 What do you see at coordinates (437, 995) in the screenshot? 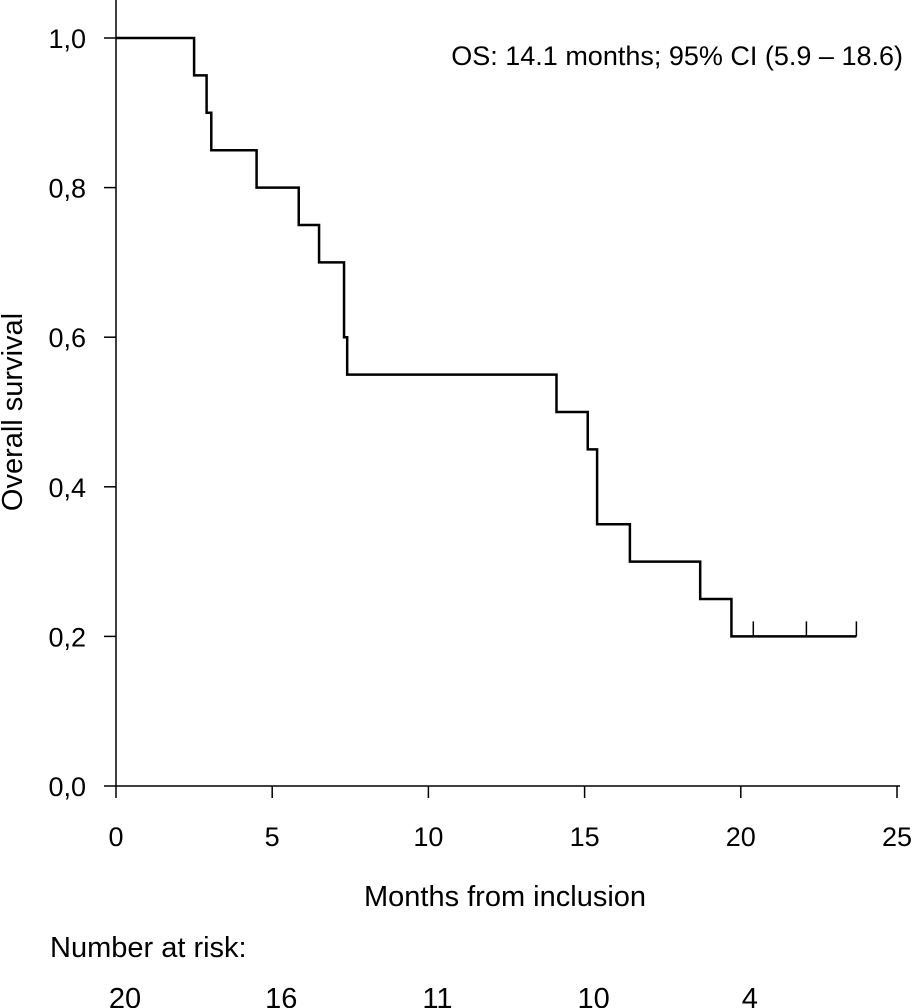
I see `risk-value: 11` at bounding box center [437, 995].